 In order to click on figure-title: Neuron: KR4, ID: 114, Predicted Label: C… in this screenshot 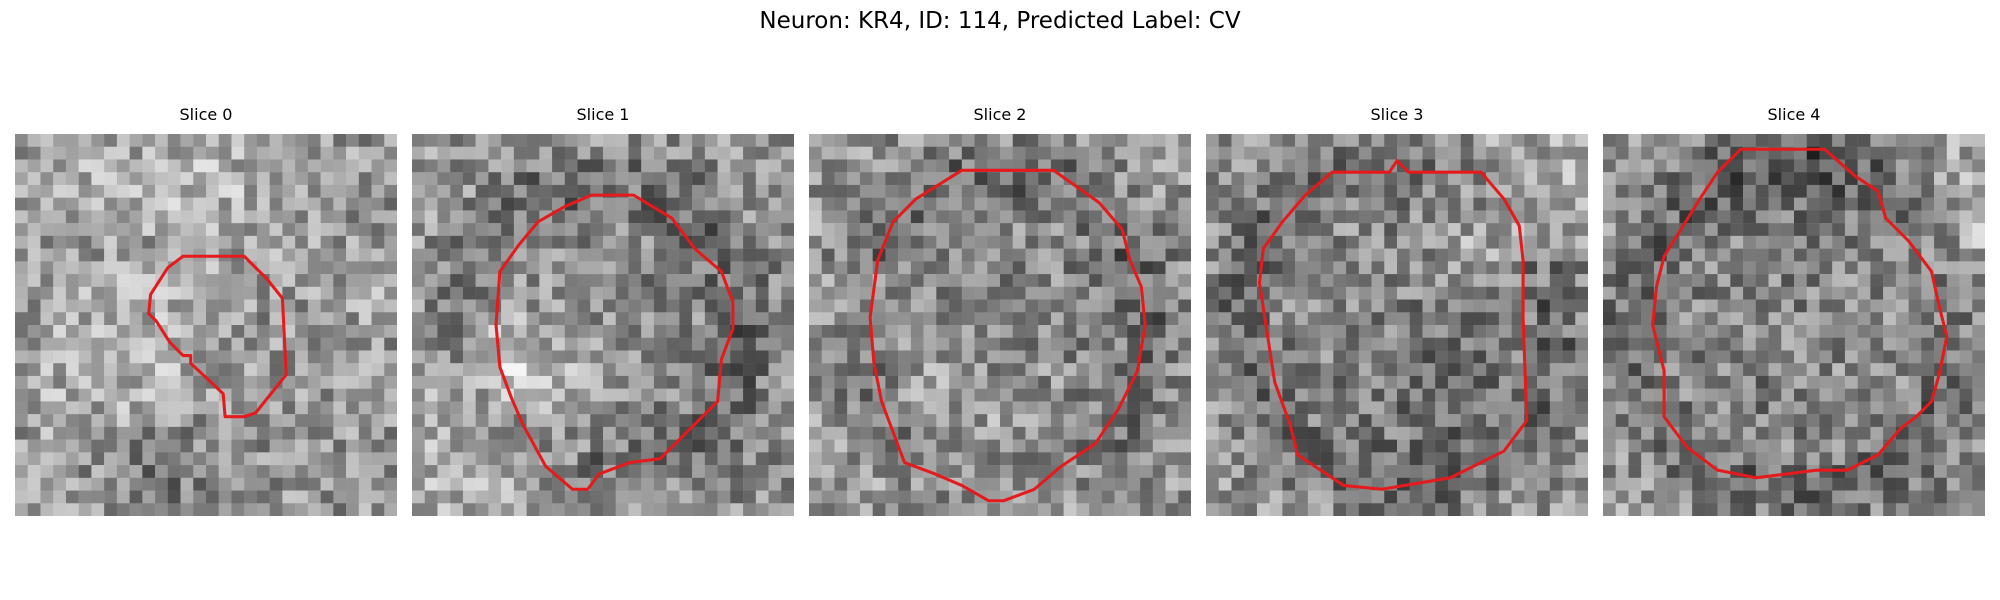, I will do `click(1000, 21)`.